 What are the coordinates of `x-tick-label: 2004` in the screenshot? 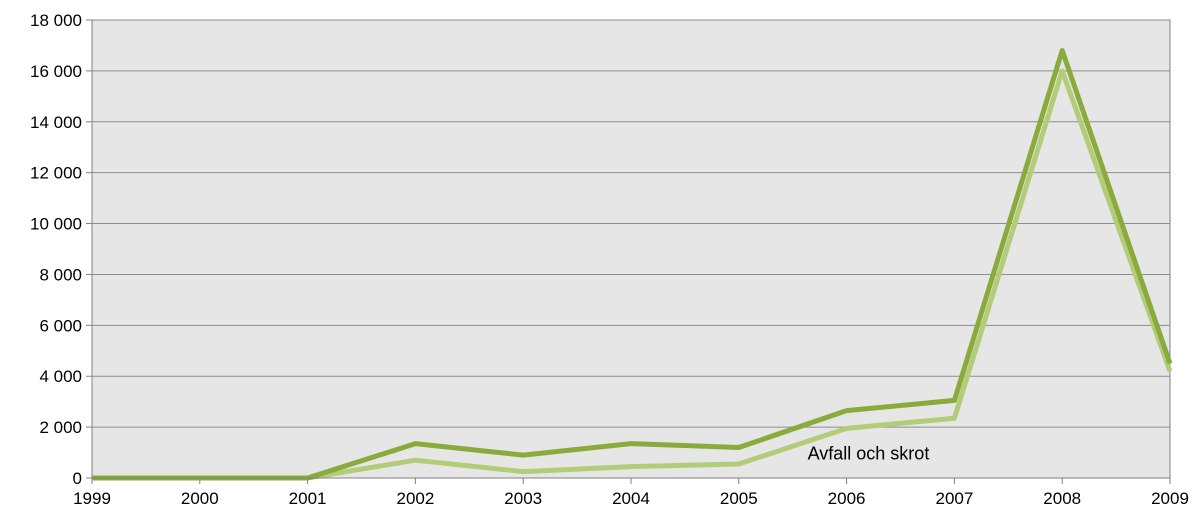 It's located at (631, 498).